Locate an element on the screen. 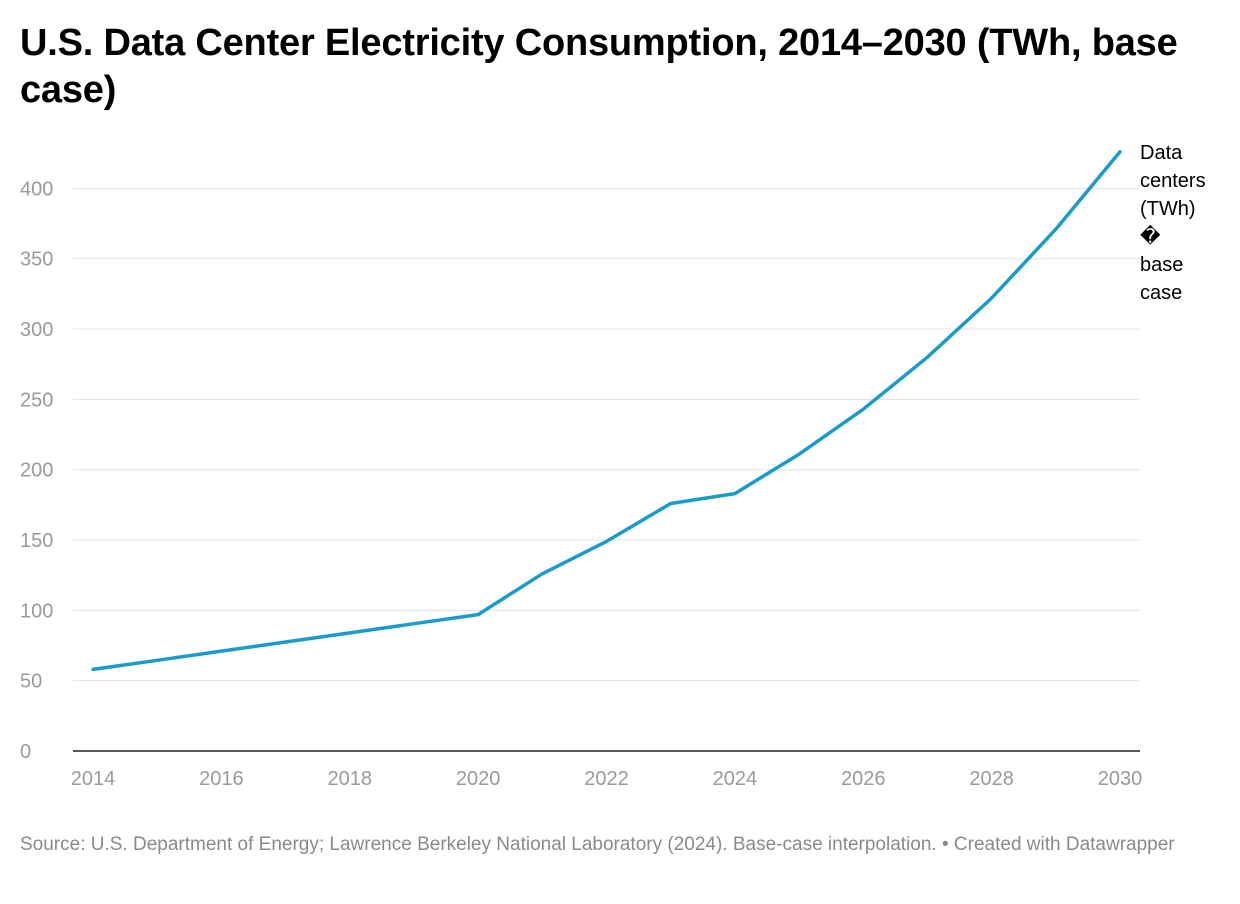 The image size is (1240, 904). y-tick-label-100: 100 is located at coordinates (36, 611).